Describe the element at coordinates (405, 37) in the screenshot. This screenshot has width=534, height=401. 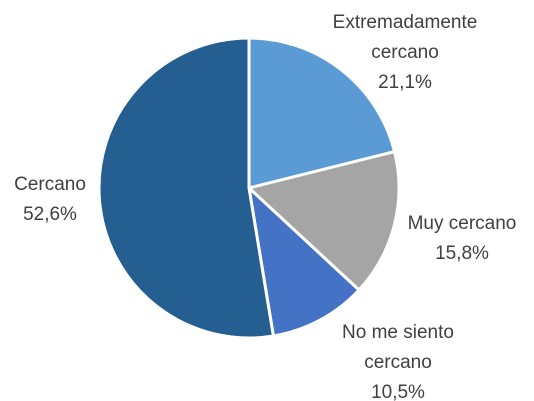
I see `category-label: Extremadamente cercano` at that location.